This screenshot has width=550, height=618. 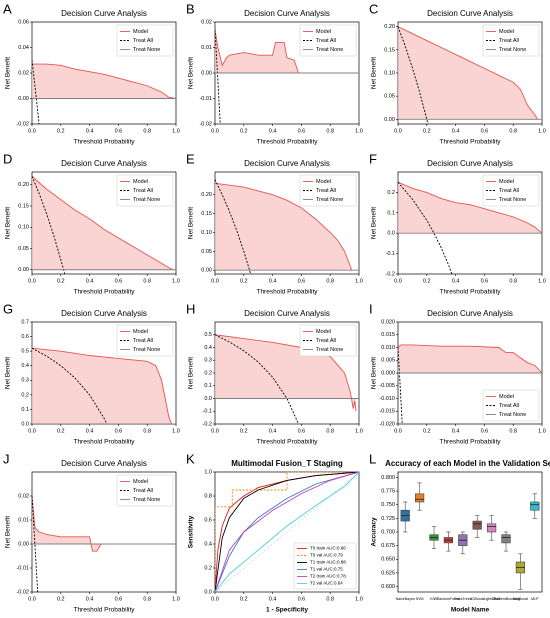 What do you see at coordinates (388, 361) in the screenshot?
I see `y-tick-label: 0.005` at bounding box center [388, 361].